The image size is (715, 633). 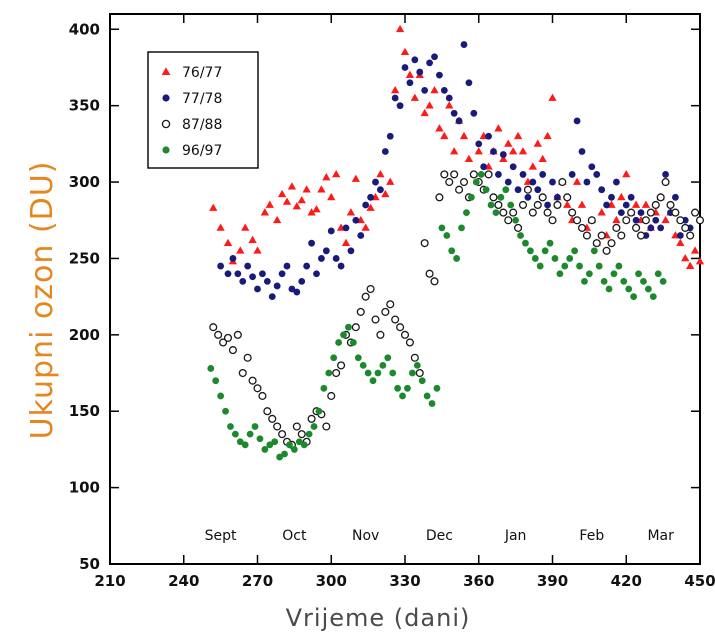 I want to click on month-label: Oct, so click(x=294, y=536).